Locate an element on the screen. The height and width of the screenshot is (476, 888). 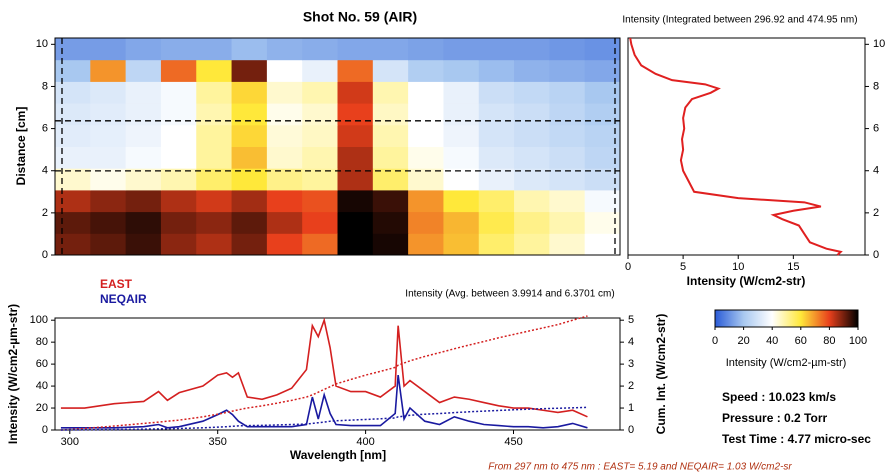
y-tick-label: 10 is located at coordinates (879, 44).